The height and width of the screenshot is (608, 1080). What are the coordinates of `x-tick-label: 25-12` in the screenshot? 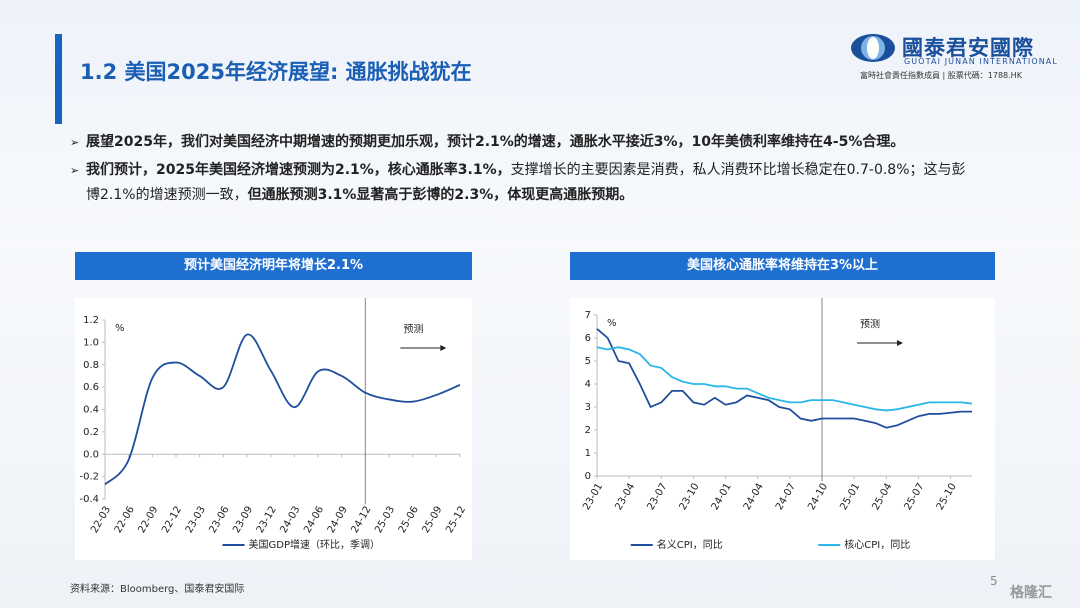 It's located at (456, 520).